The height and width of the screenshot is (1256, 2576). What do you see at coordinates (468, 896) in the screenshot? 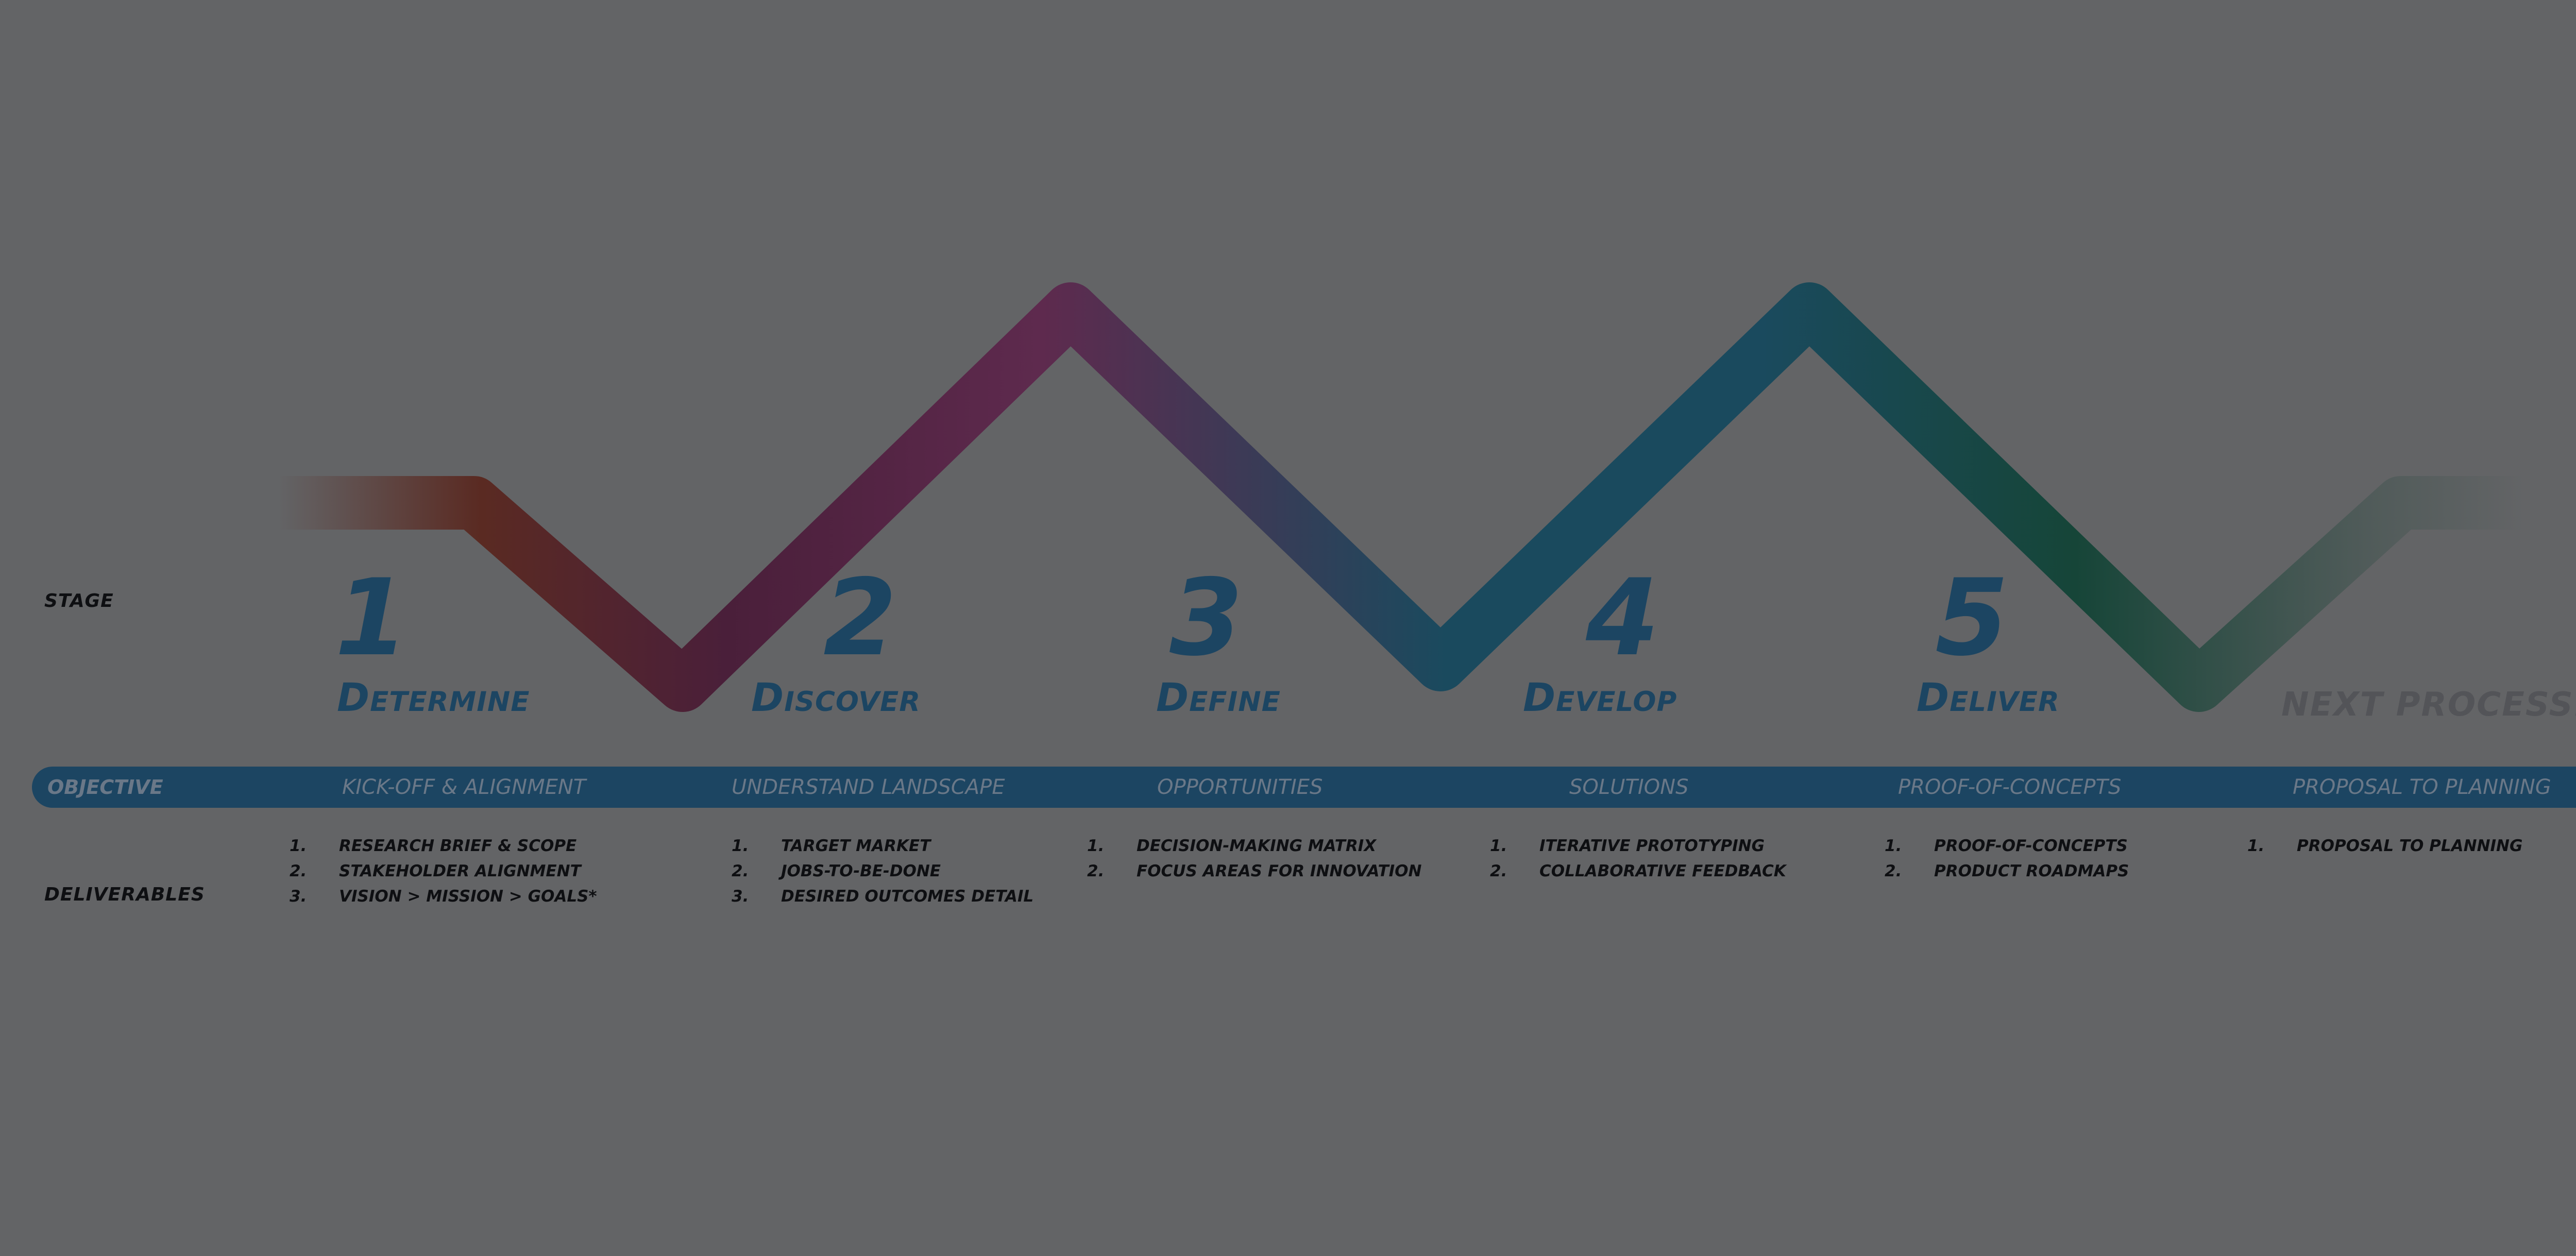
I see `list-item-text: VISION > MISSION > GOALS*` at bounding box center [468, 896].